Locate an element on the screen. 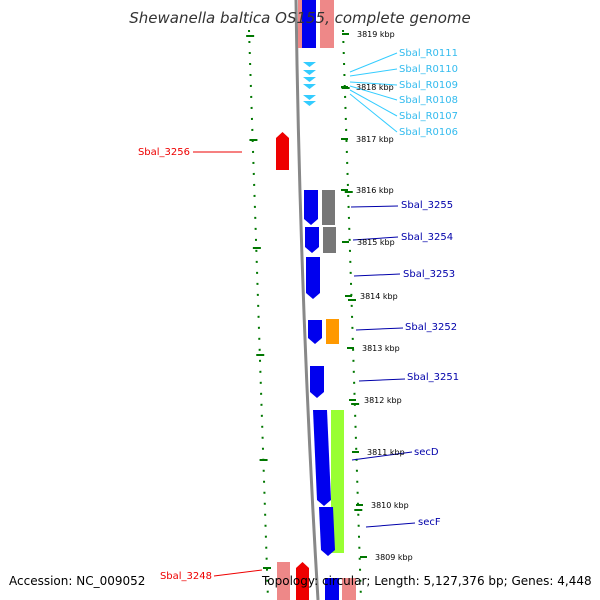  tick-3815-label: 3815 kbp is located at coordinates (376, 242).